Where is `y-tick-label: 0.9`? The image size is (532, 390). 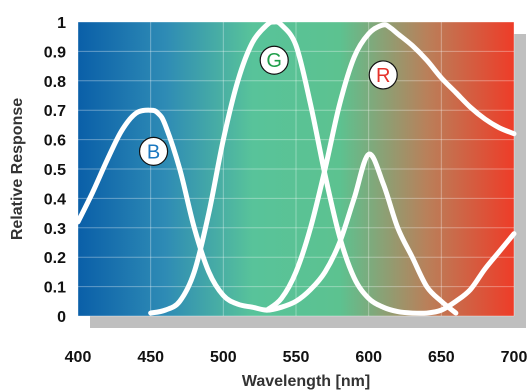 y-tick-label: 0.9 is located at coordinates (55, 52).